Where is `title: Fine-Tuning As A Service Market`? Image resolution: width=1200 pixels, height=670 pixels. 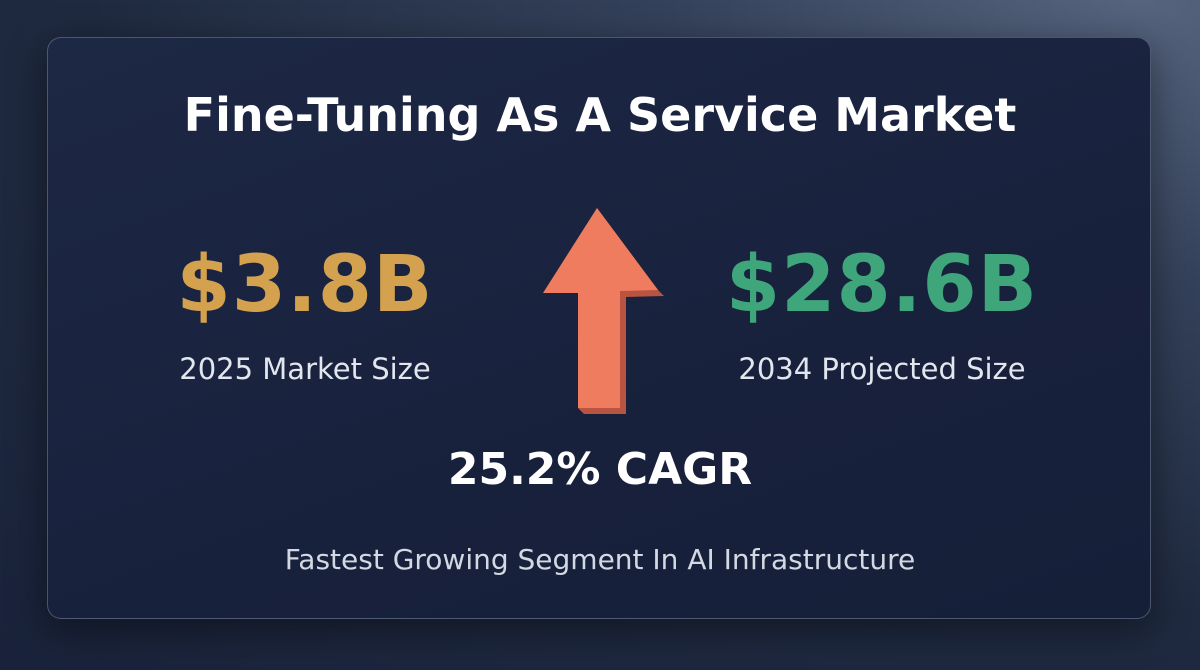 title: Fine-Tuning As A Service Market is located at coordinates (600, 115).